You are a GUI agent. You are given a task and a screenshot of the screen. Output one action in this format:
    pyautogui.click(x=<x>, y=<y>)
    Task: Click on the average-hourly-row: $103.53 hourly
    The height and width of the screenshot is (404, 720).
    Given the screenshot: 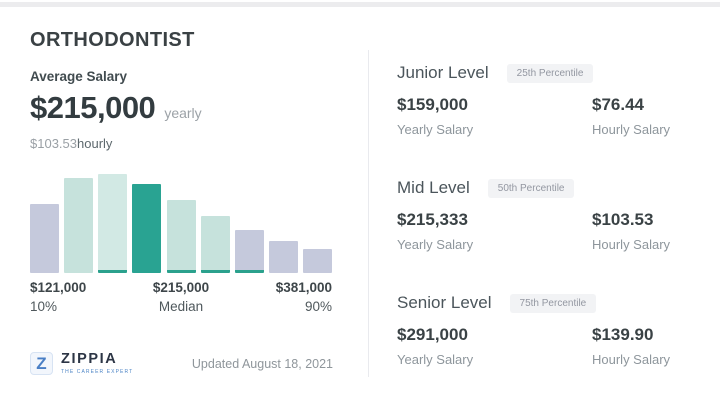 What is the action you would take?
    pyautogui.click(x=71, y=143)
    